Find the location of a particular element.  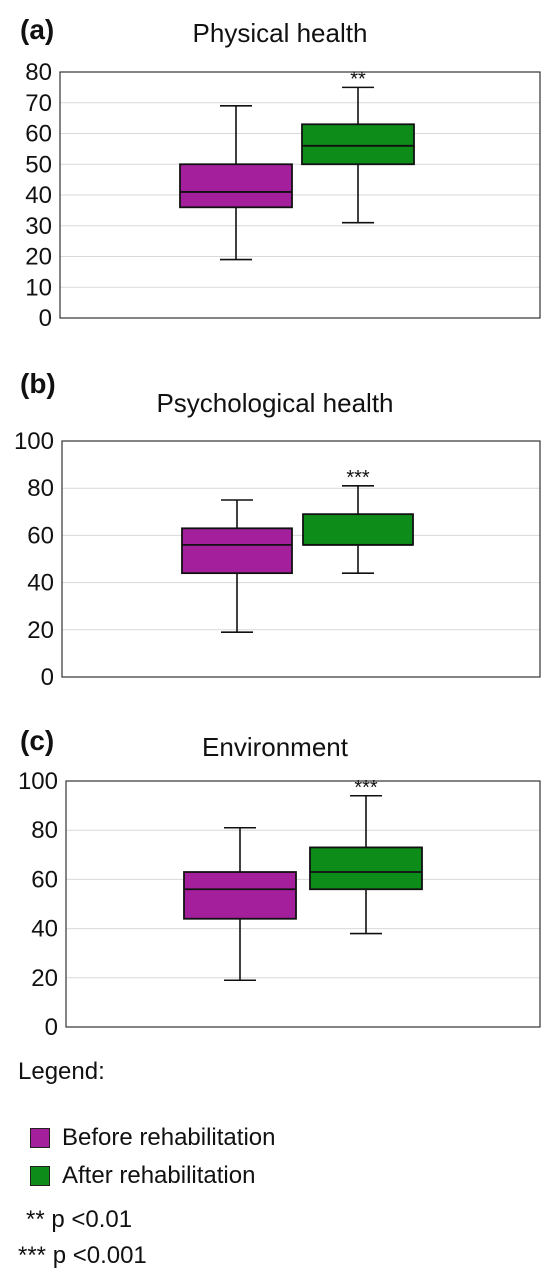

legend-item-after: After rehabilitation is located at coordinates (142, 1176).